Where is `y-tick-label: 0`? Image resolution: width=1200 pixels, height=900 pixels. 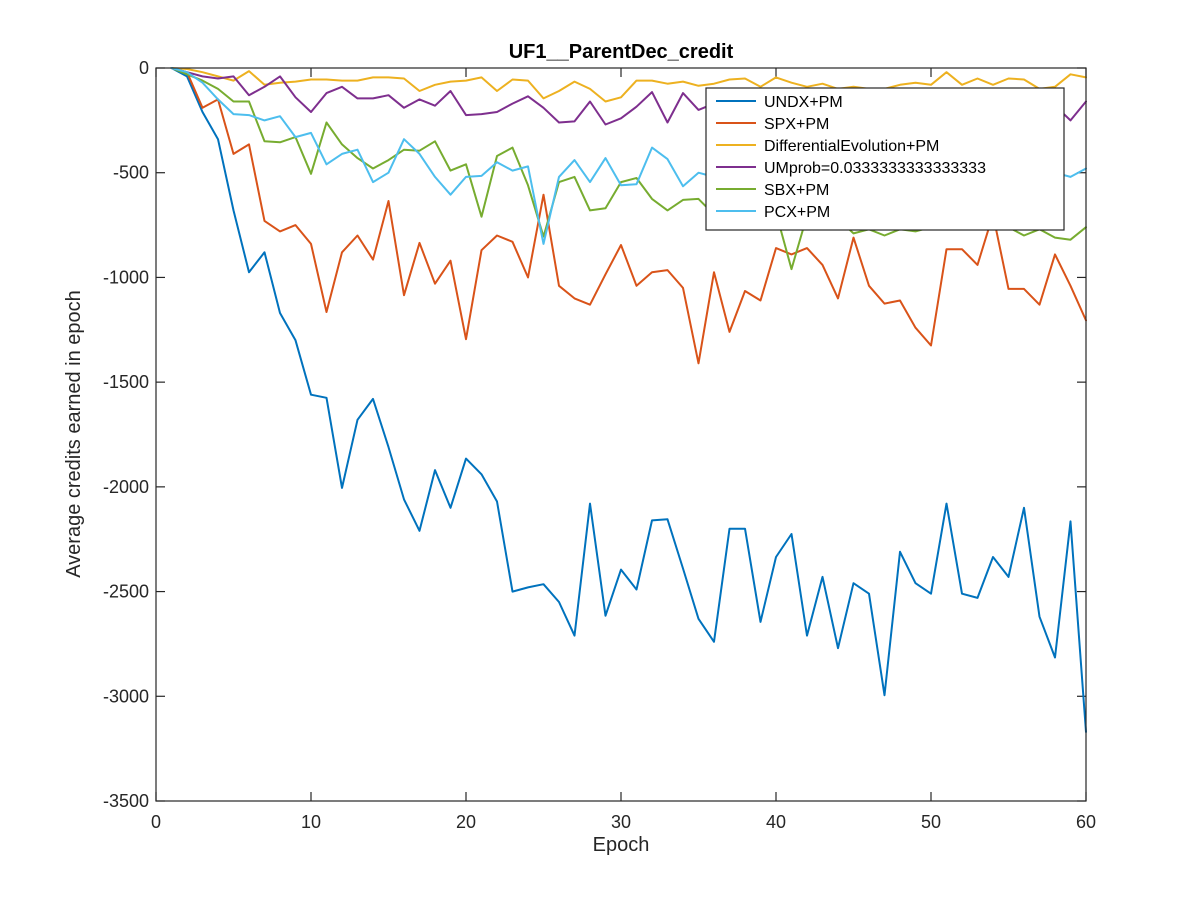 y-tick-label: 0 is located at coordinates (144, 68).